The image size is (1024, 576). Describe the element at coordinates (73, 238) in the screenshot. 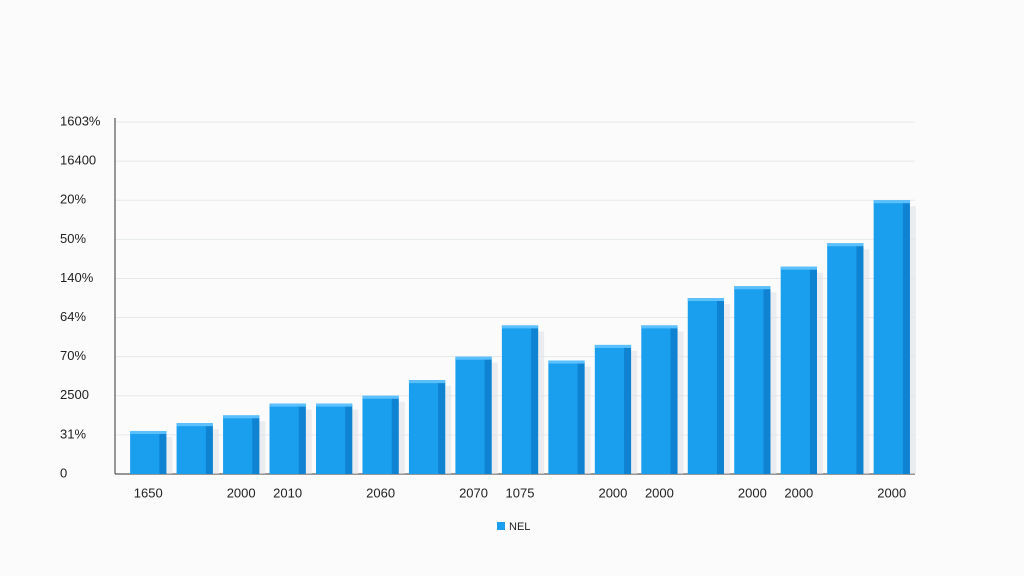

I see `y-tick-label: 50%` at that location.